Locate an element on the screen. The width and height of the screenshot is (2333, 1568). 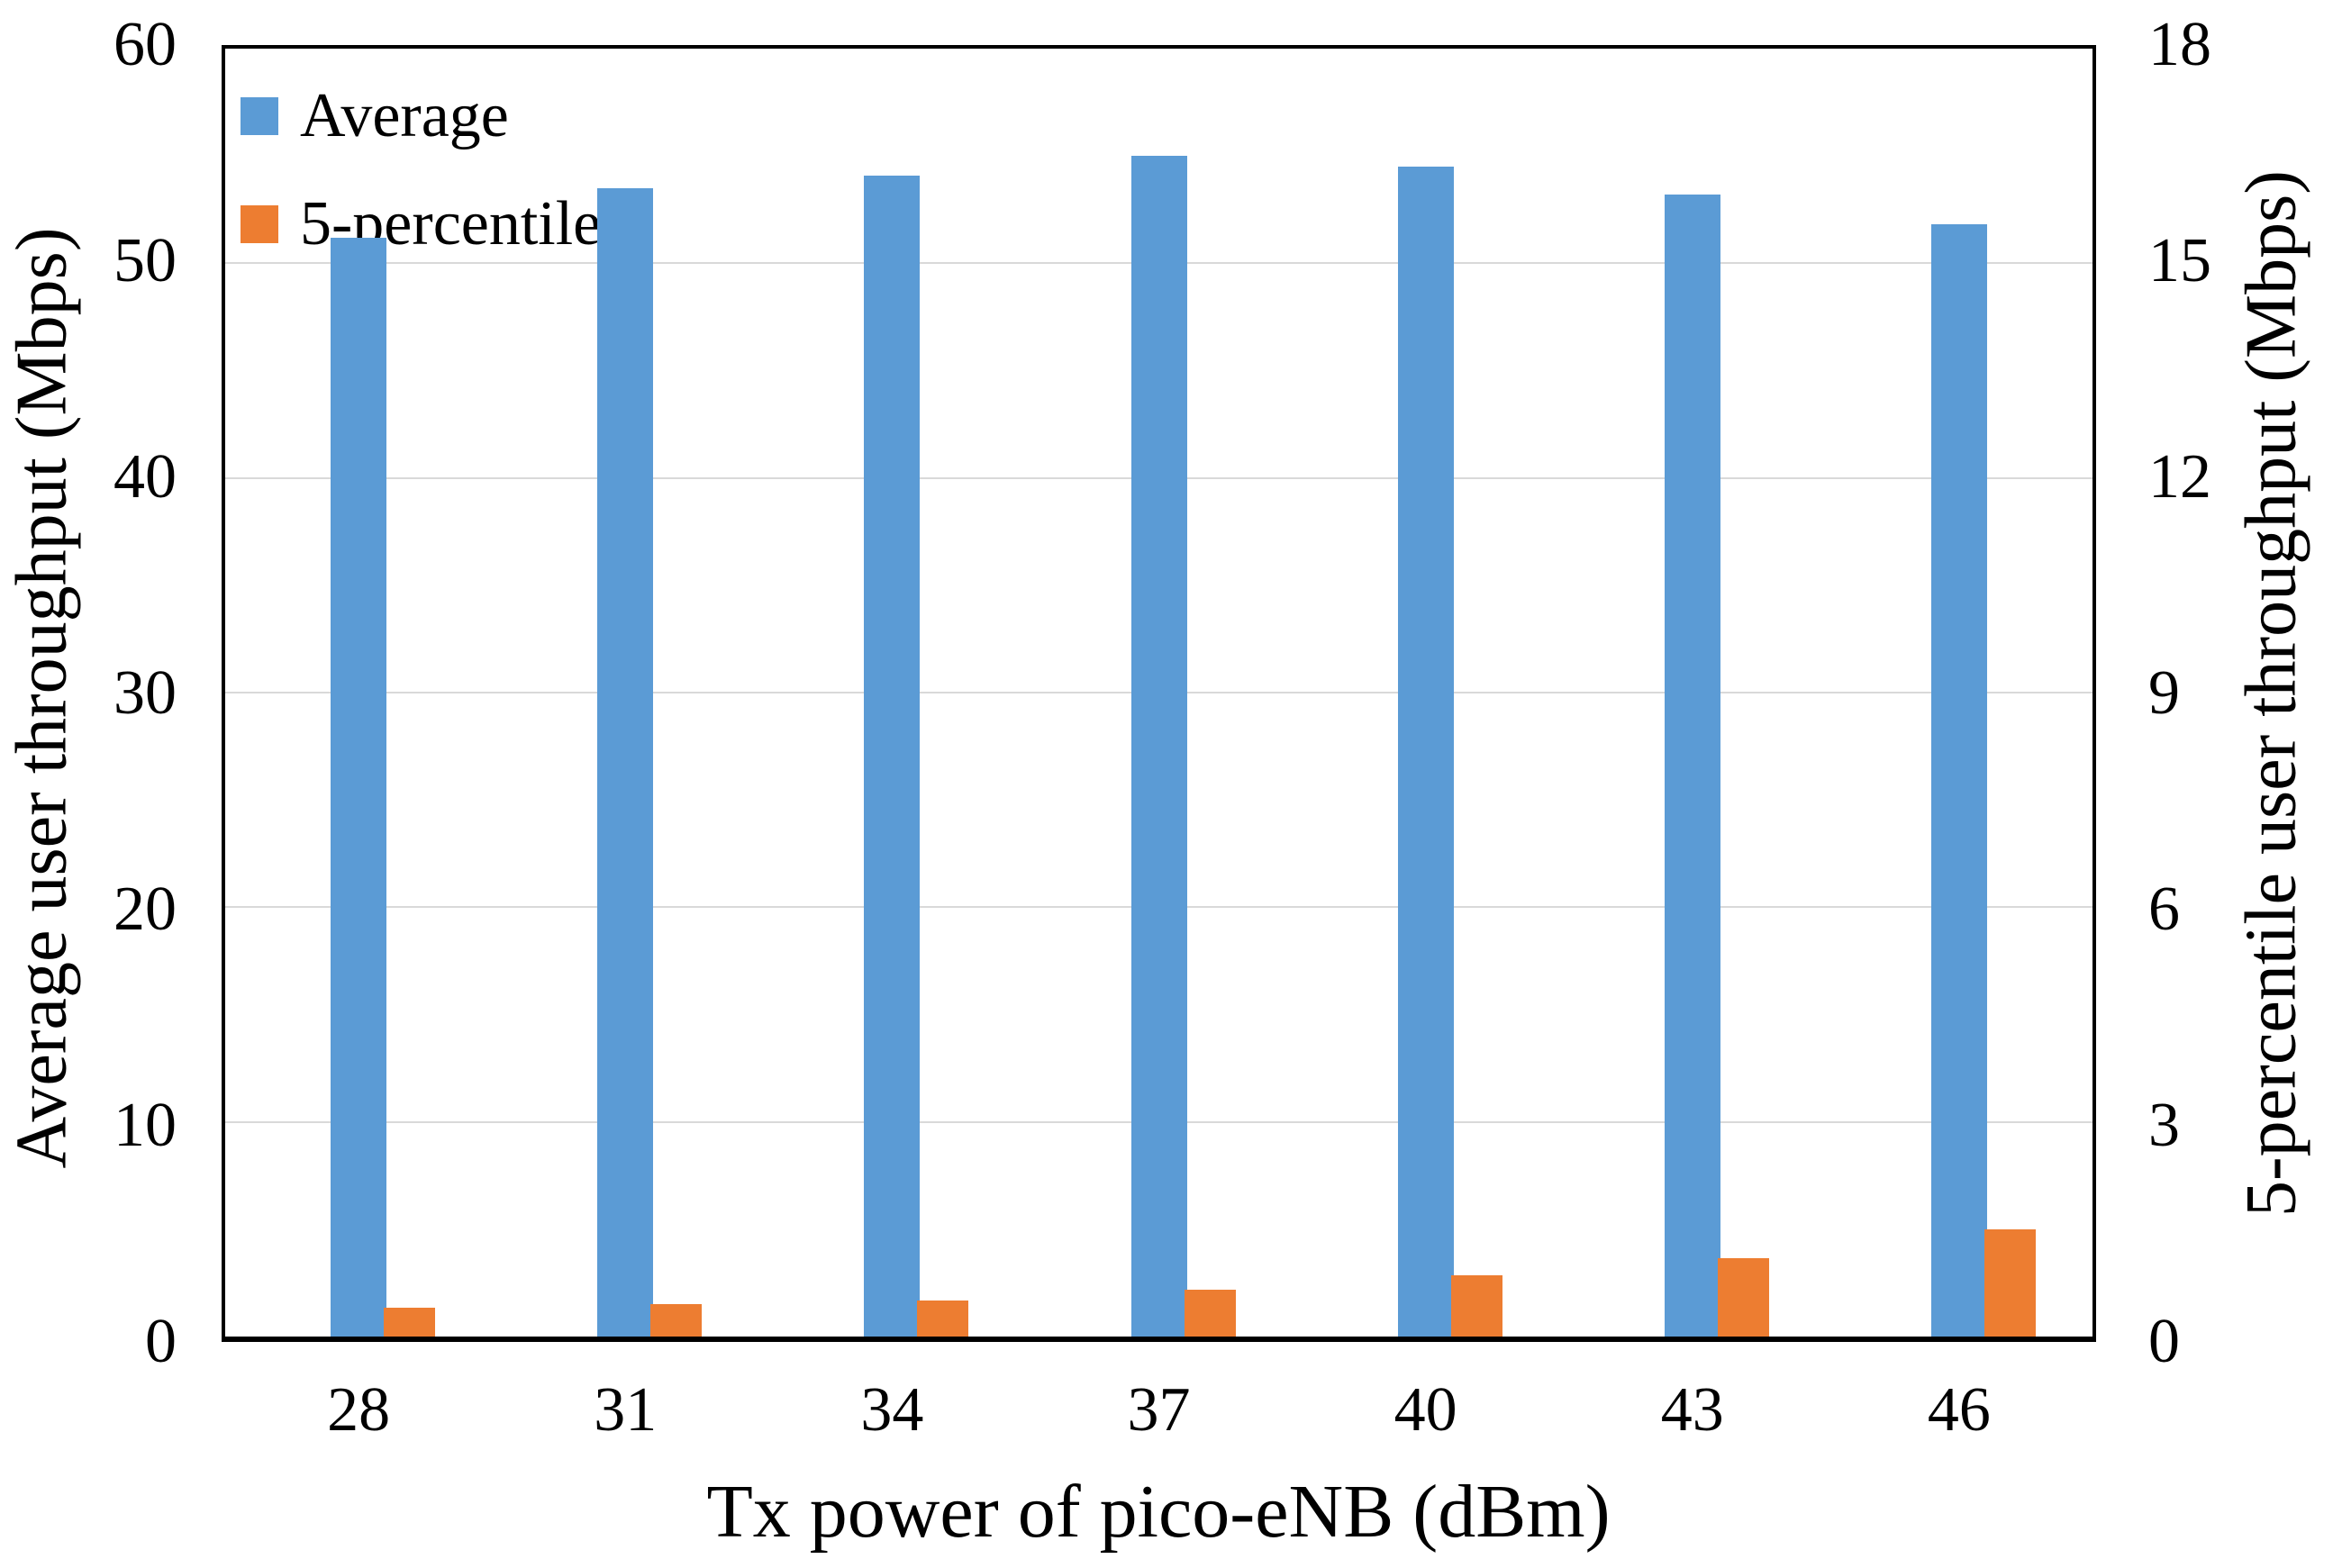
y-axis-right-tick-18: 18 is located at coordinates (2179, 44).